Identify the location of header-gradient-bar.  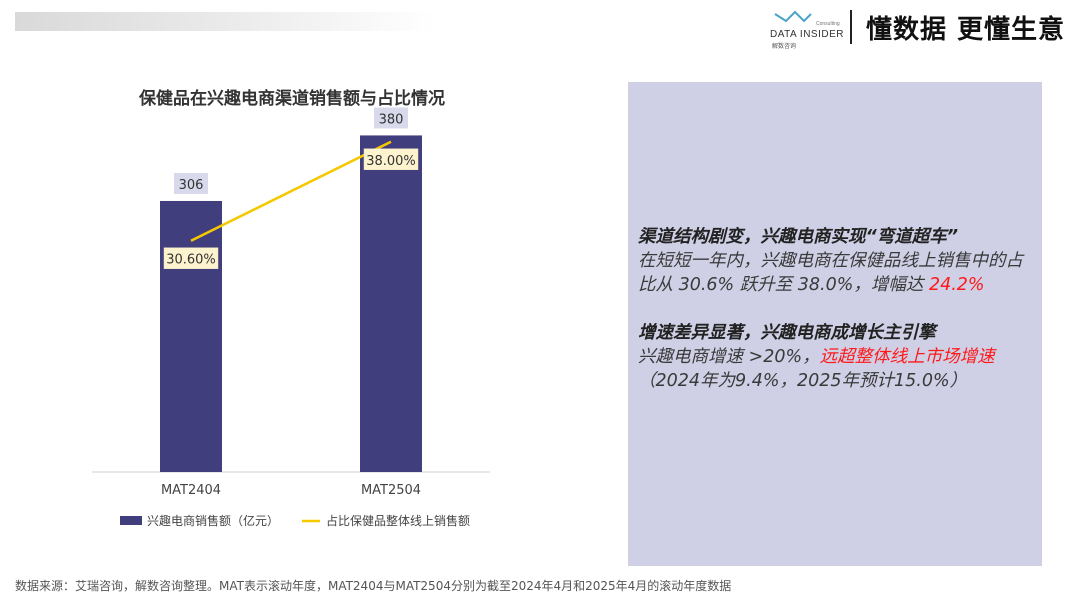
(225, 21).